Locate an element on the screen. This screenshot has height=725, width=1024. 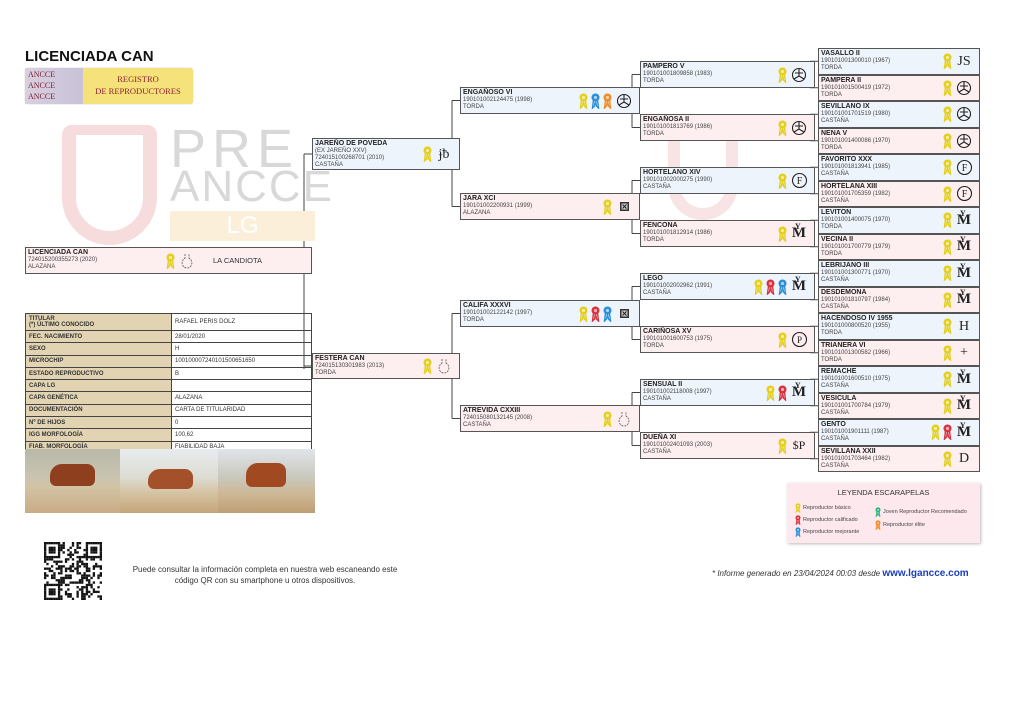
gen3-horse-card: FENCONA 190101001812914 (1986) TORDA M Y is located at coordinates (727, 233).